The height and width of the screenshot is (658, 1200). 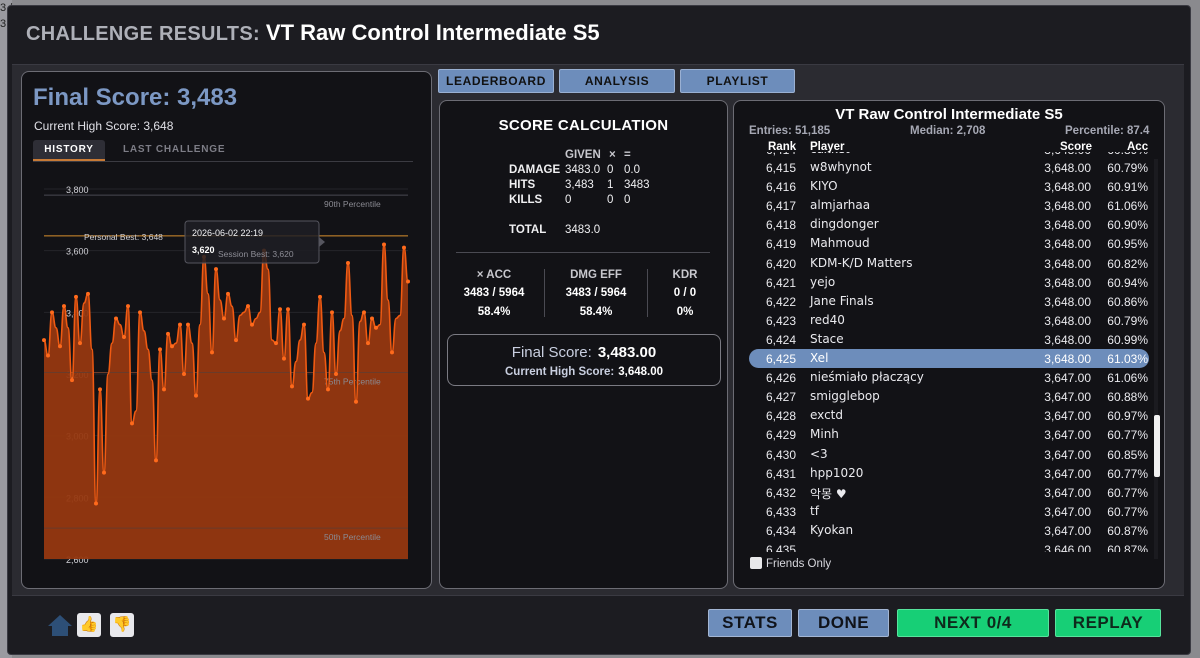 I want to click on acc-ratio: 3483 / 5964, so click(x=494, y=293).